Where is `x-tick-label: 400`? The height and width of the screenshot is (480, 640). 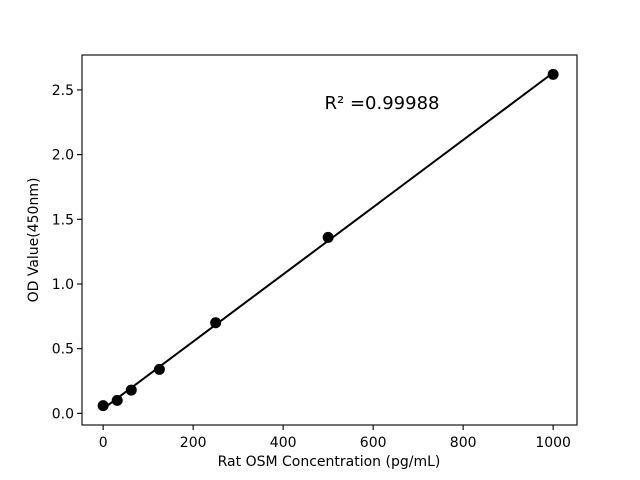
x-tick-label: 400 is located at coordinates (283, 443).